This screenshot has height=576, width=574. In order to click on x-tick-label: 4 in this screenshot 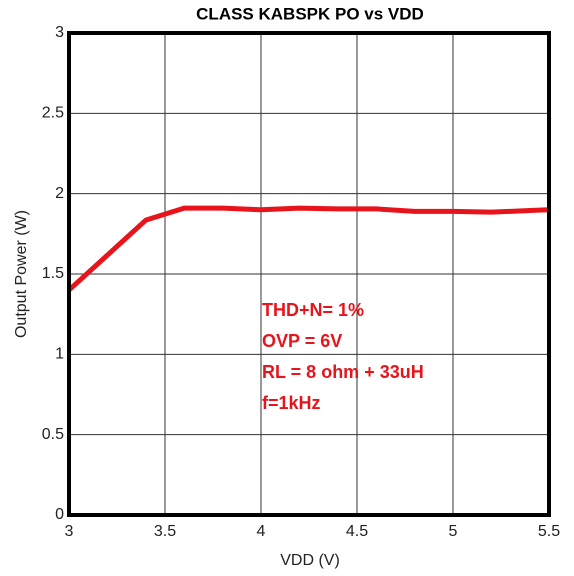, I will do `click(261, 531)`.